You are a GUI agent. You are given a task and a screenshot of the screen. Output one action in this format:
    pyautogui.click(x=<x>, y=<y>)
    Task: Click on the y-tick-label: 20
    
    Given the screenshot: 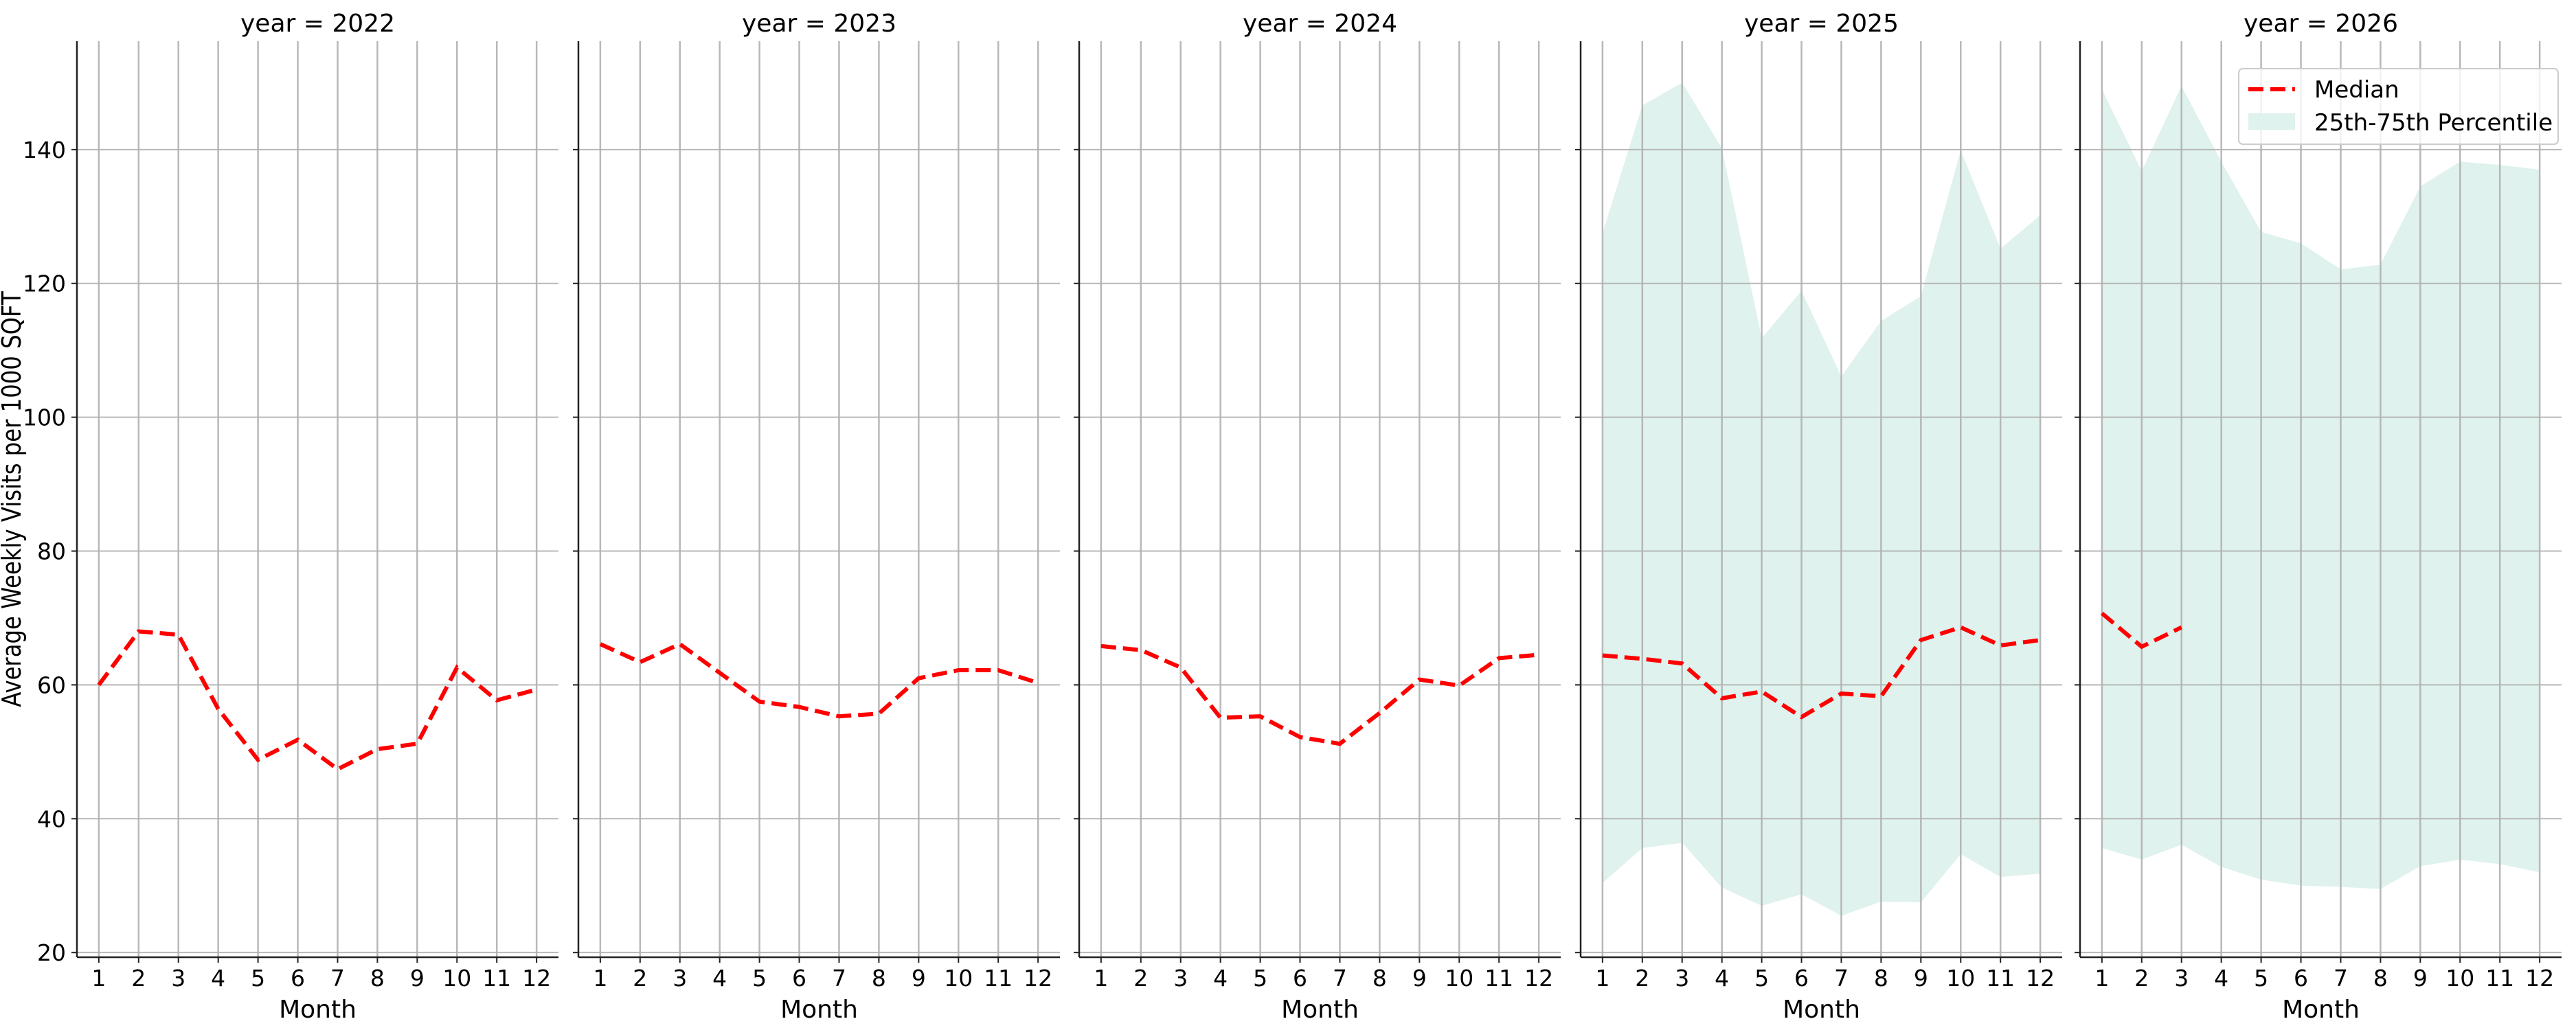 What is the action you would take?
    pyautogui.click(x=51, y=952)
    